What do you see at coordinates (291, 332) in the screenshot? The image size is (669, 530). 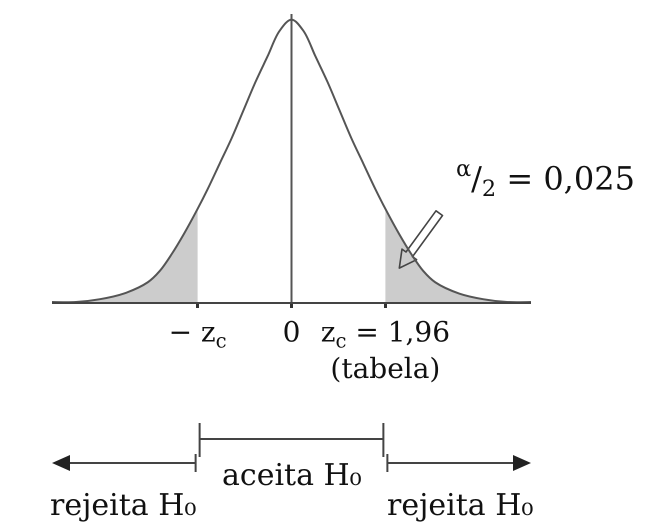 I see `x-tick-label: 0` at bounding box center [291, 332].